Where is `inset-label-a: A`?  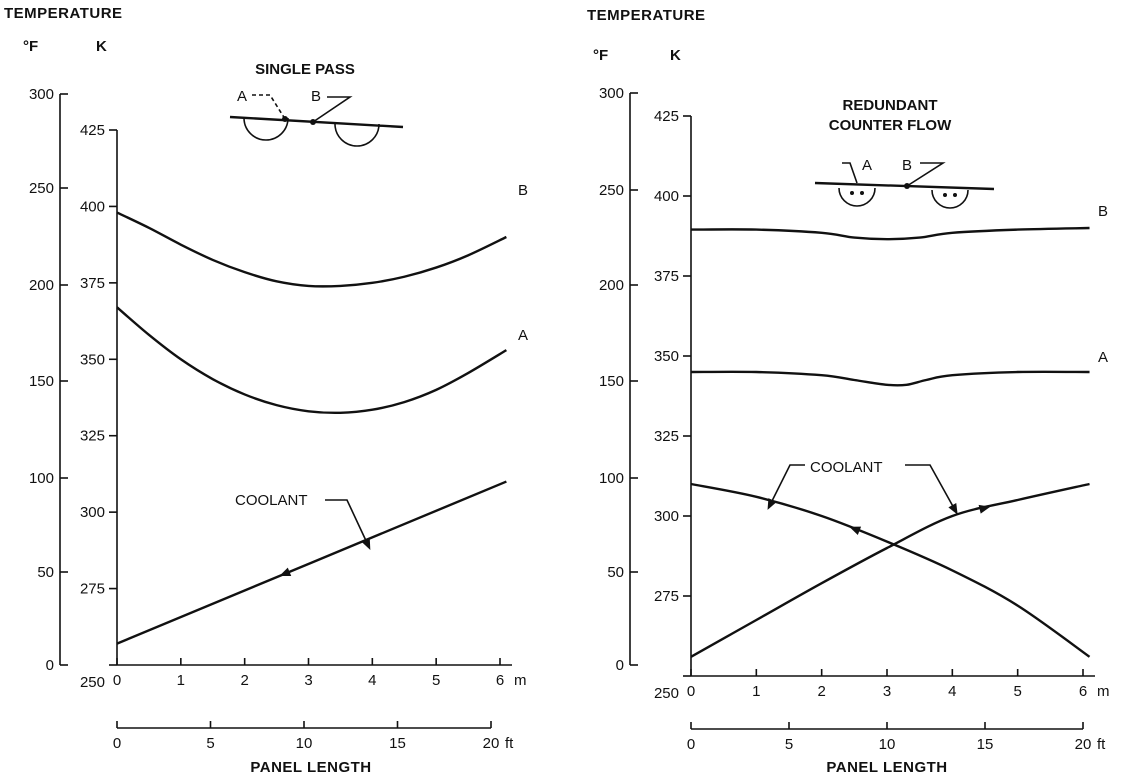
inset-label-a: A is located at coordinates (242, 96).